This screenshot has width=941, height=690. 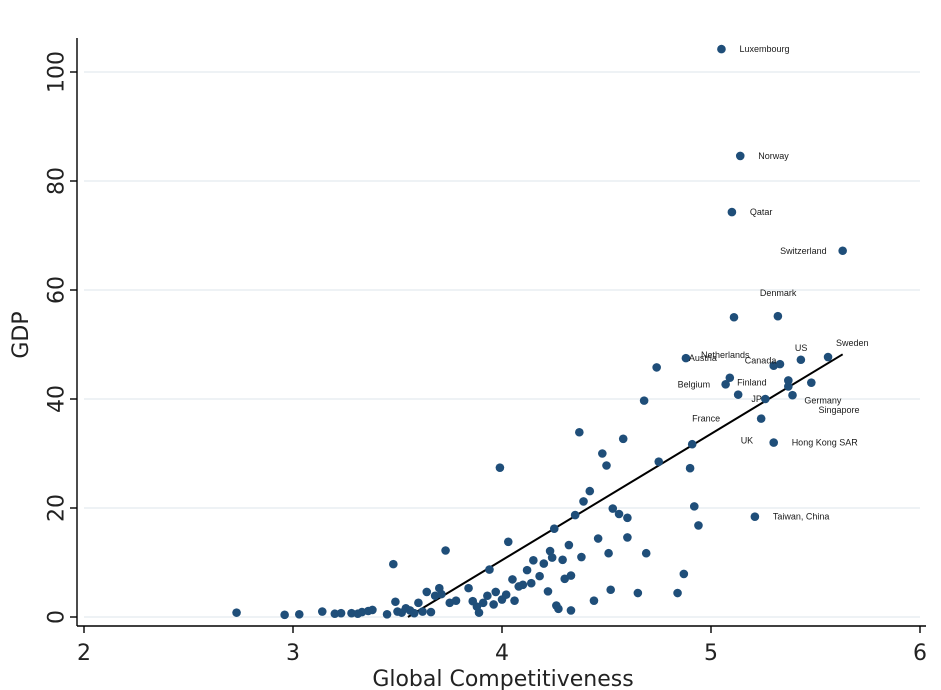 I want to click on point-label: Sweden, so click(x=852, y=343).